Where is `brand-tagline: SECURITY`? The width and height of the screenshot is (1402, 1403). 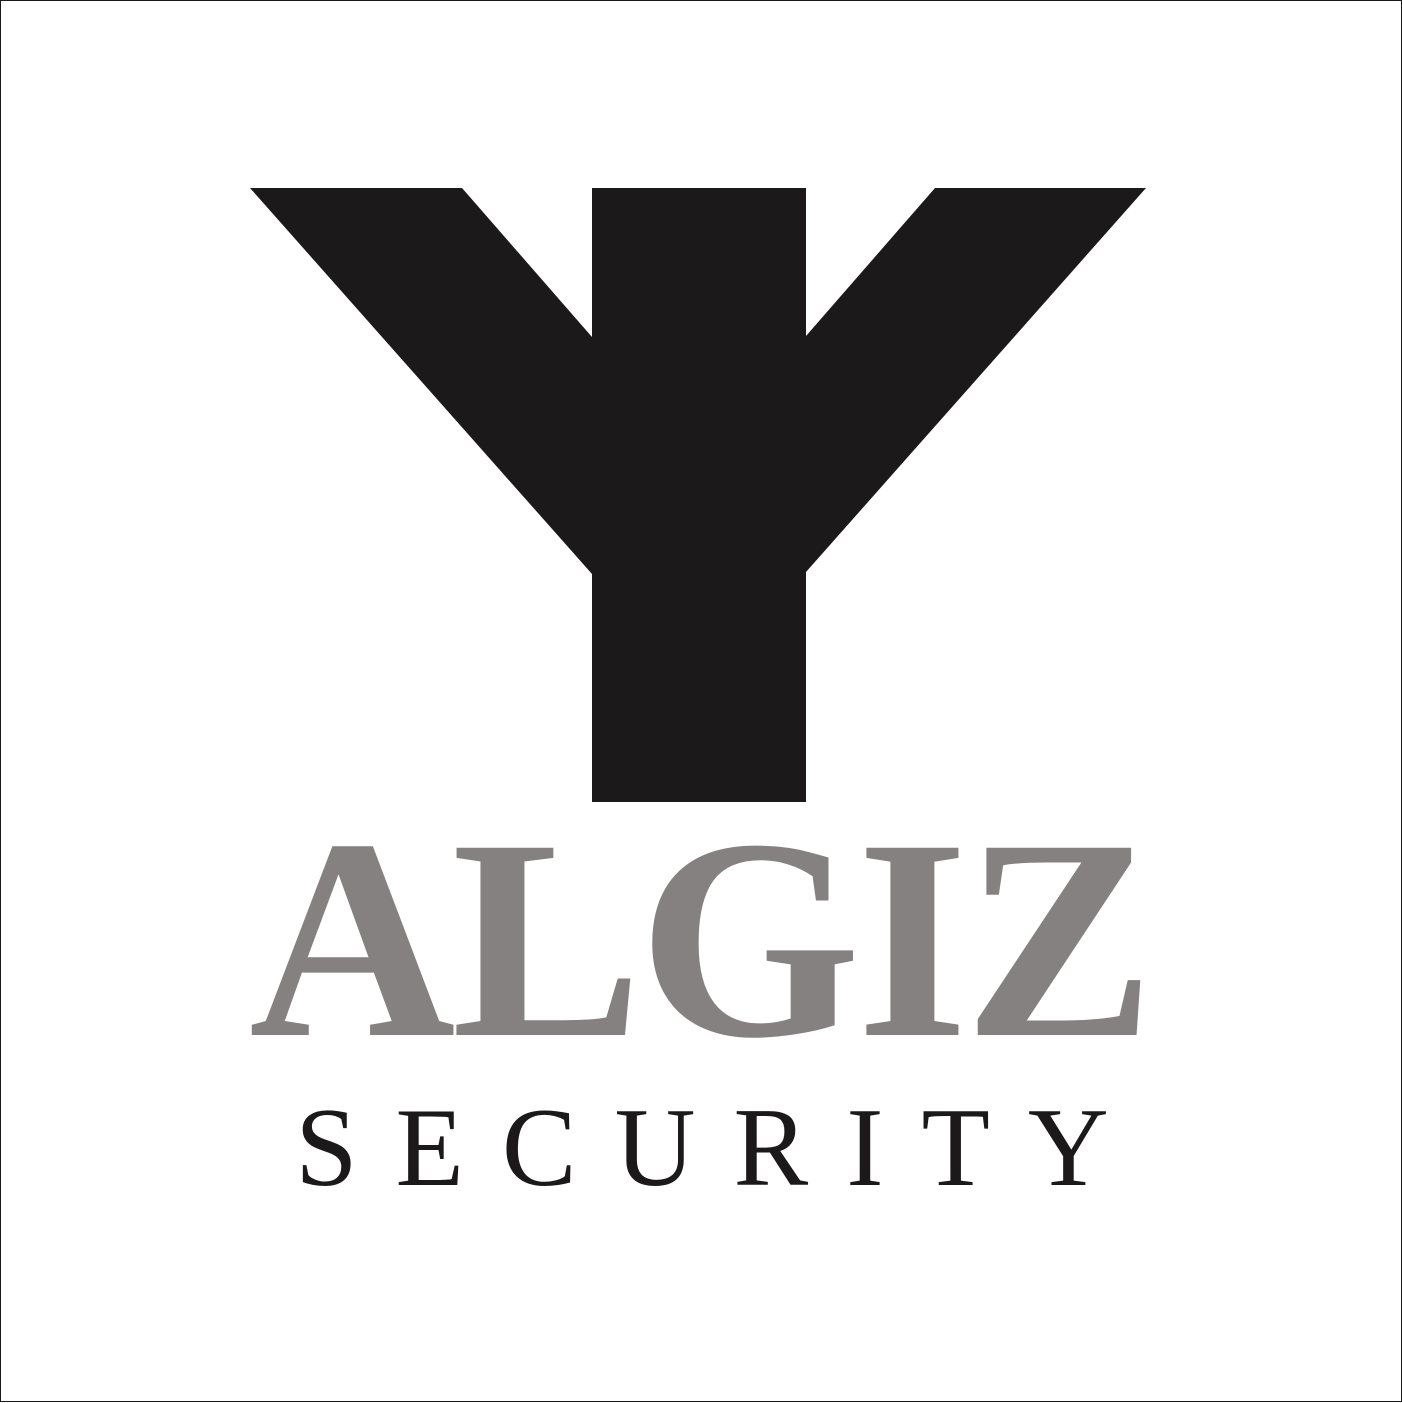
brand-tagline: SECURITY is located at coordinates (721, 1148).